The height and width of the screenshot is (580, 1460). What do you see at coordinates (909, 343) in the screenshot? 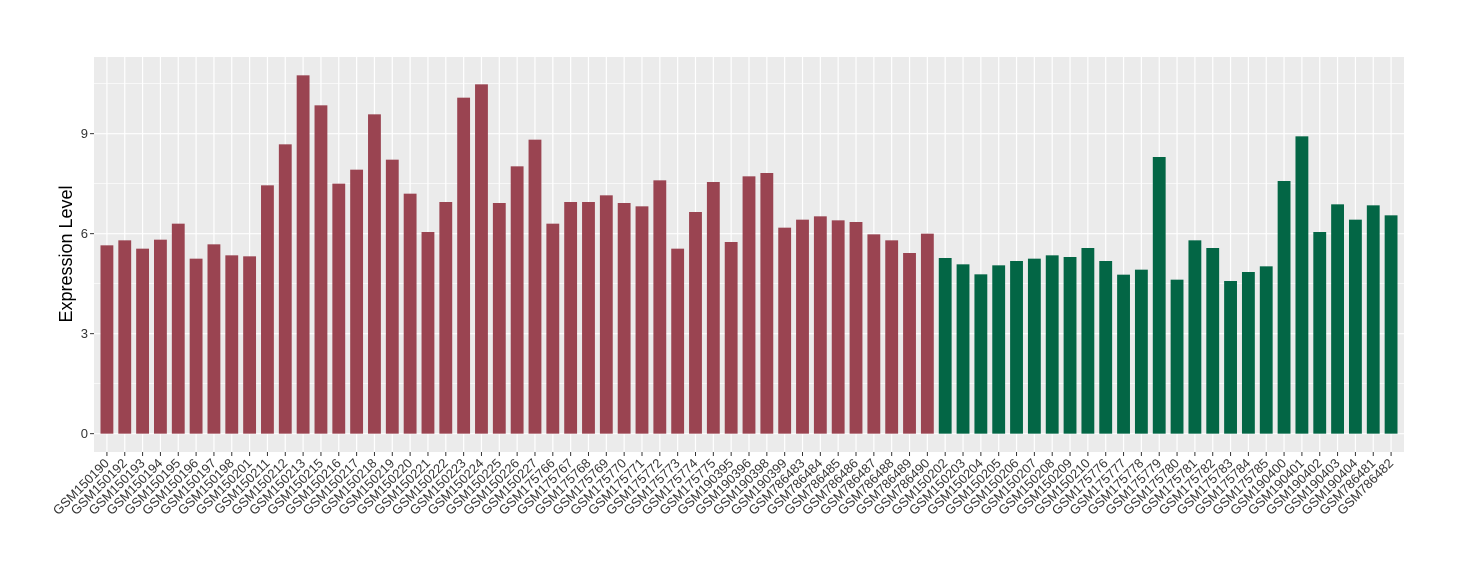
I see `bar-GSM786489` at bounding box center [909, 343].